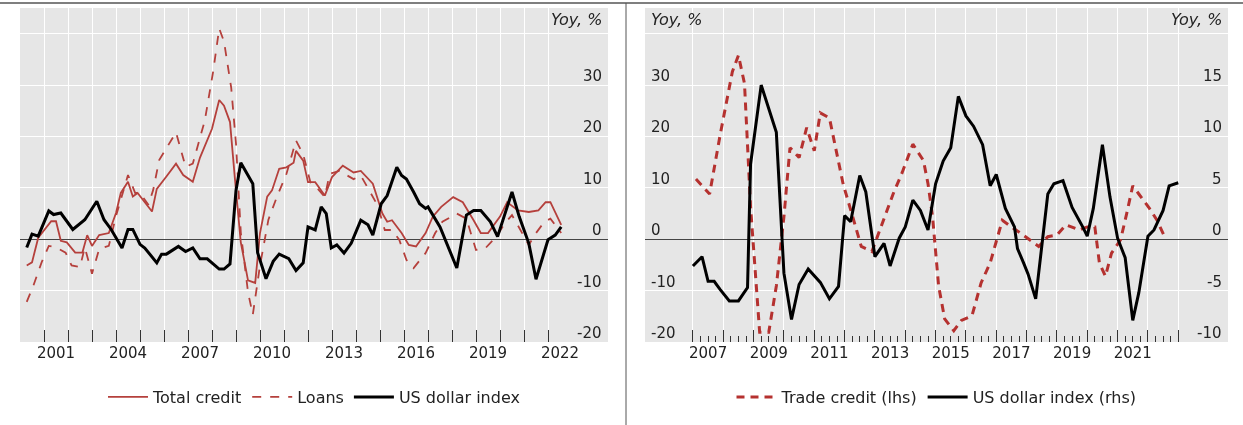 Image resolution: width=1243 pixels, height=425 pixels. What do you see at coordinates (1217, 230) in the screenshot?
I see `y2-tick-label: 0` at bounding box center [1217, 230].